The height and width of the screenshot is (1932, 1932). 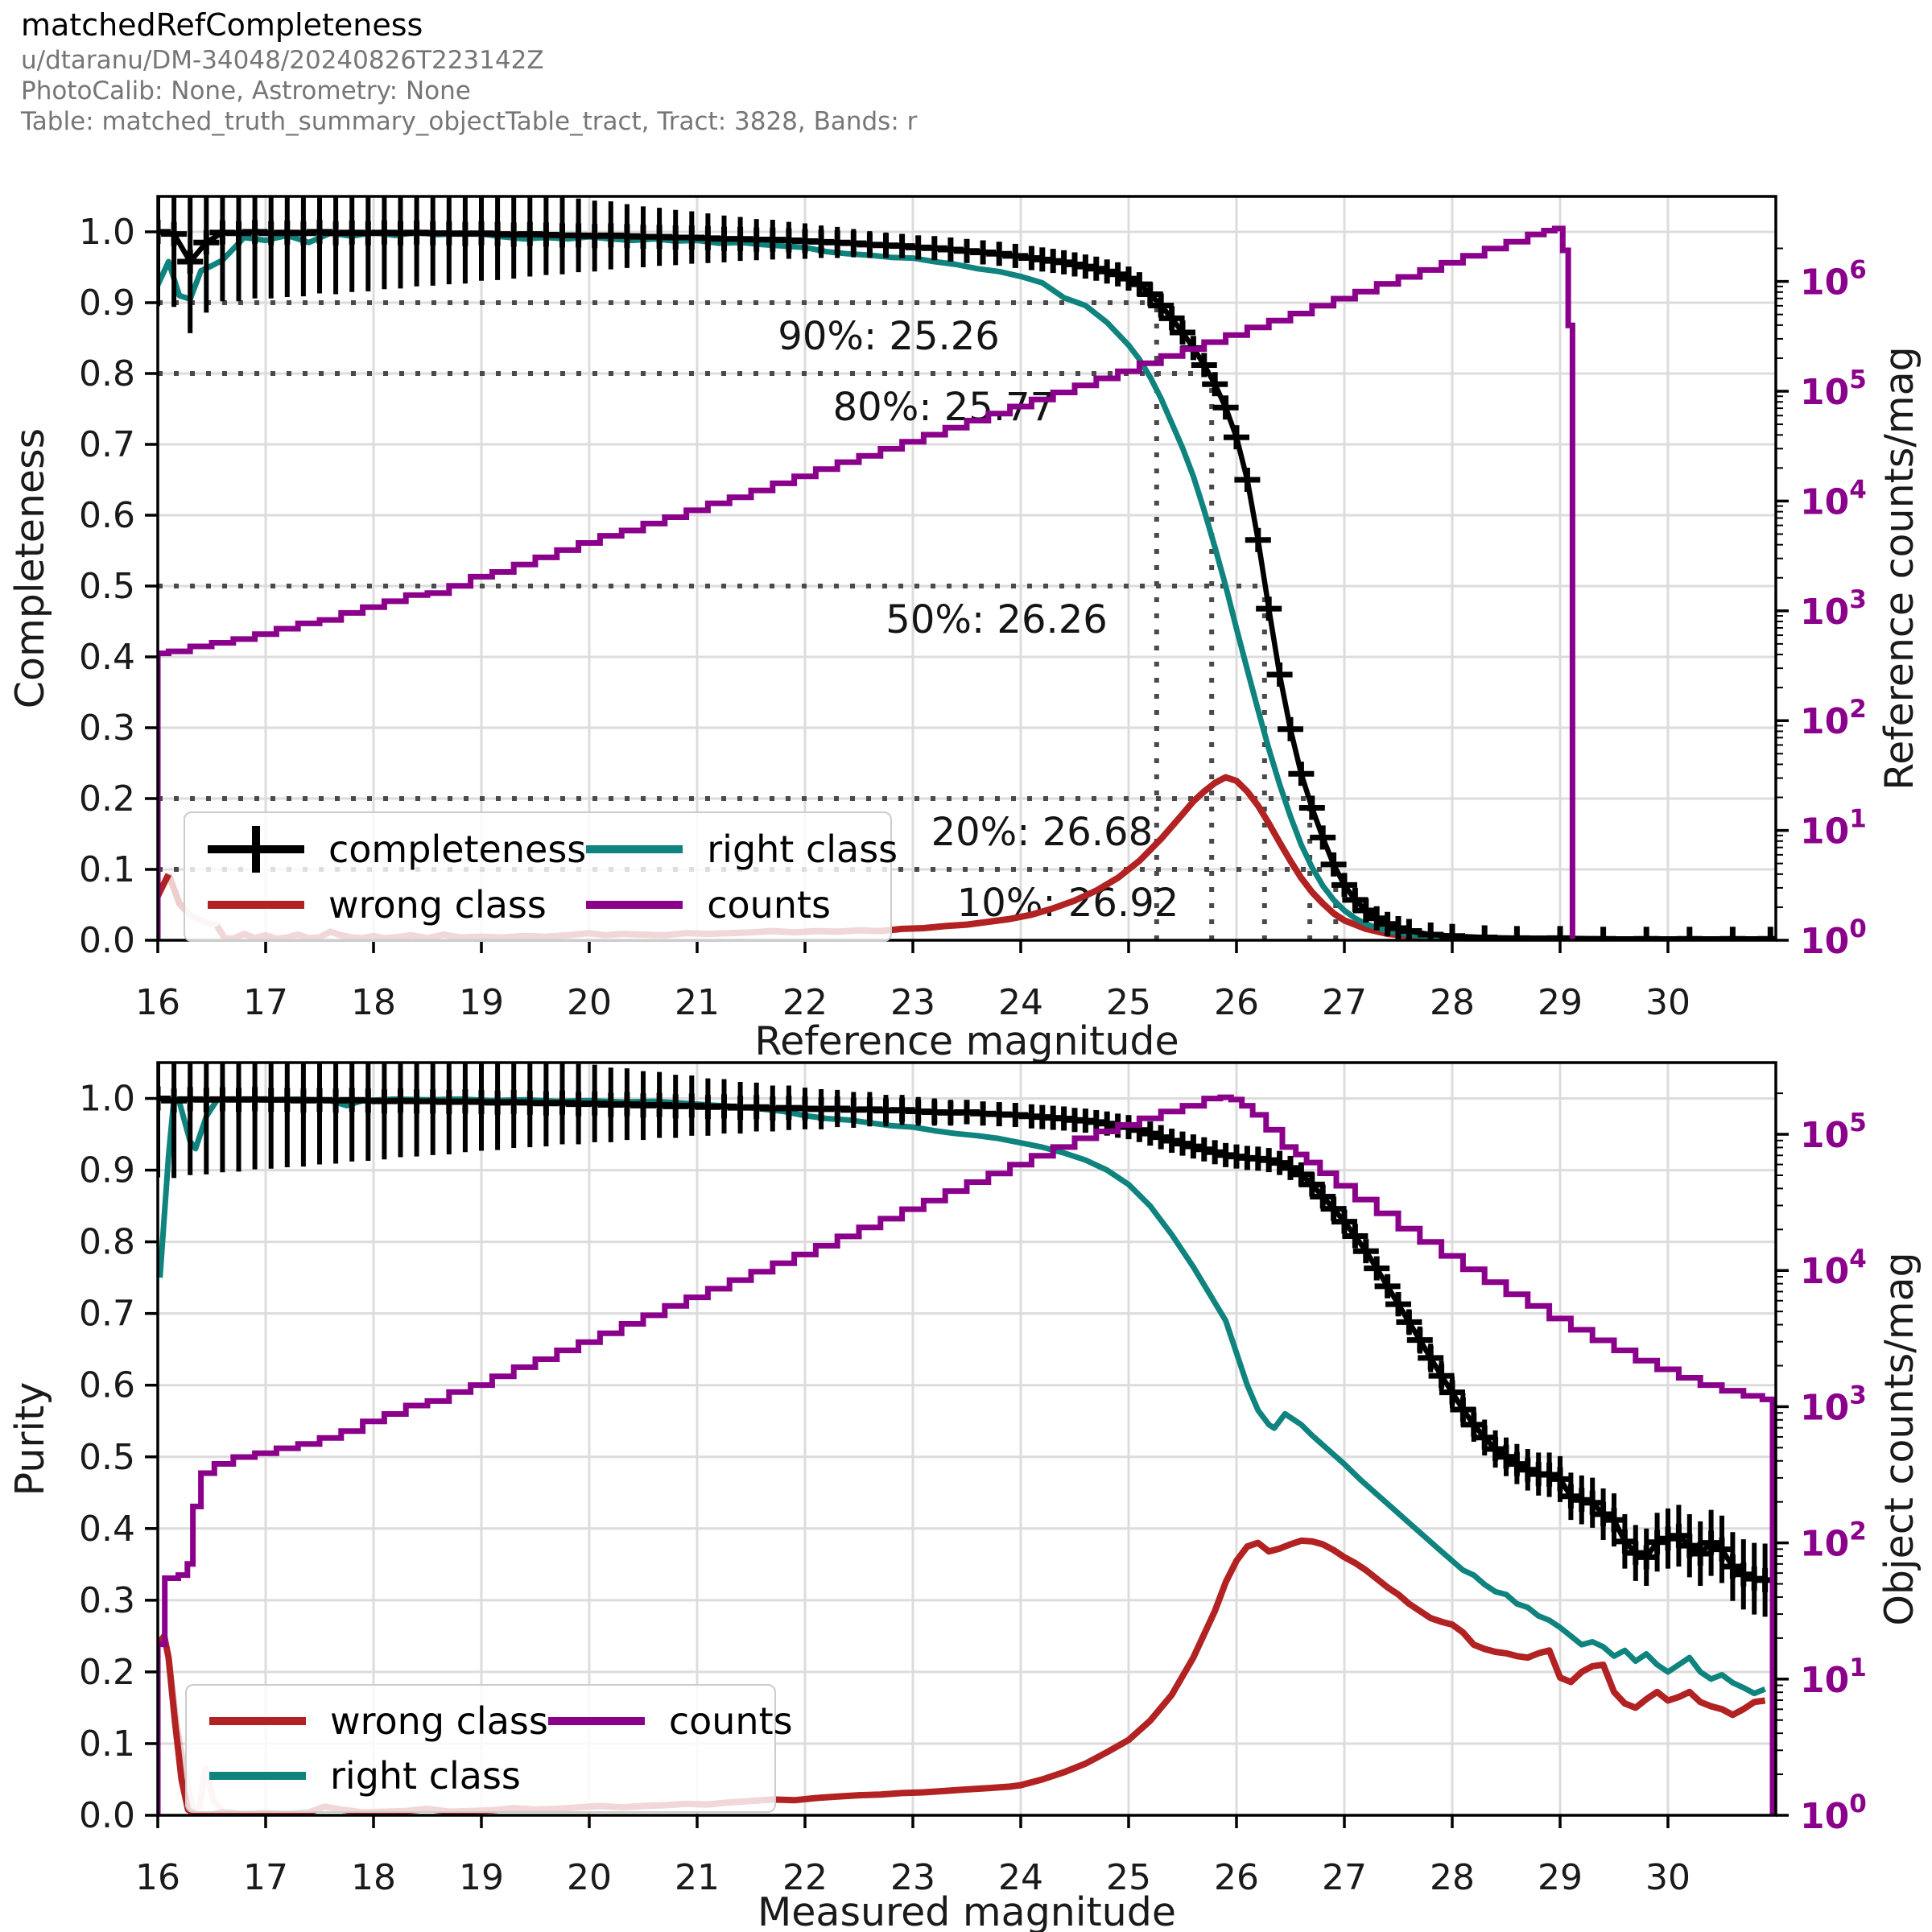 What do you see at coordinates (1833, 279) in the screenshot?
I see `svg-text: 10⁶` at bounding box center [1833, 279].